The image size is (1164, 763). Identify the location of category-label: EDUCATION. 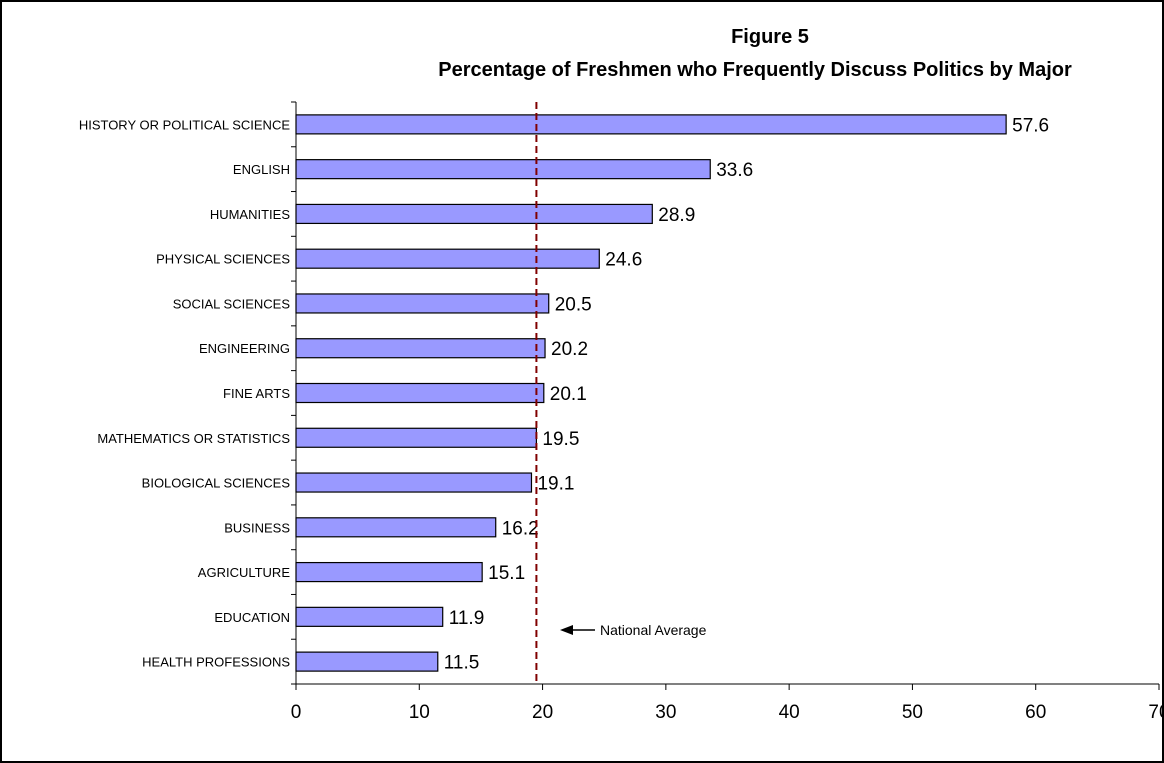
(252, 617).